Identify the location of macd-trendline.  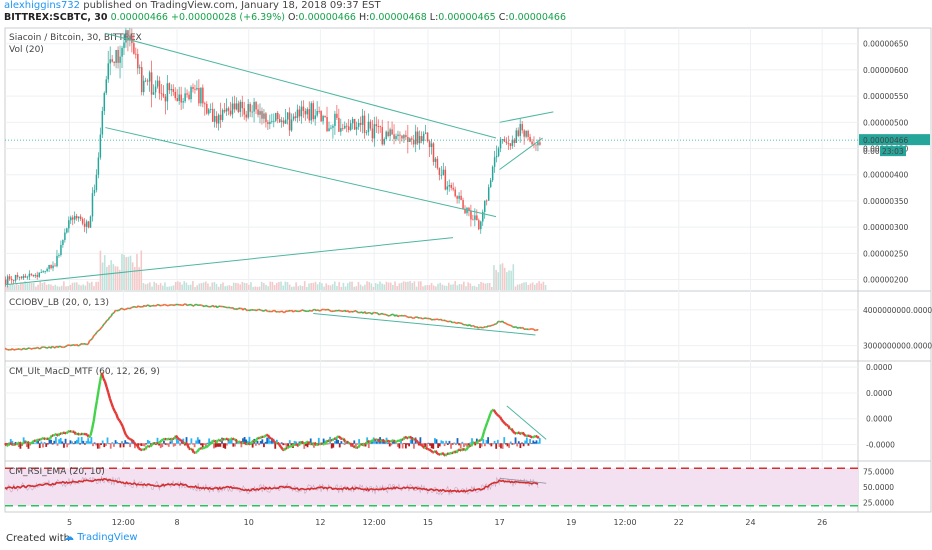
(526, 422).